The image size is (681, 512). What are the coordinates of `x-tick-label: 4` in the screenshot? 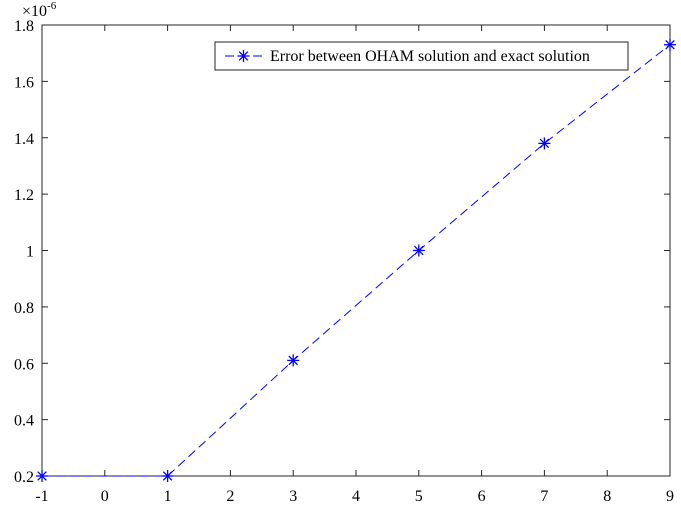 It's located at (356, 496).